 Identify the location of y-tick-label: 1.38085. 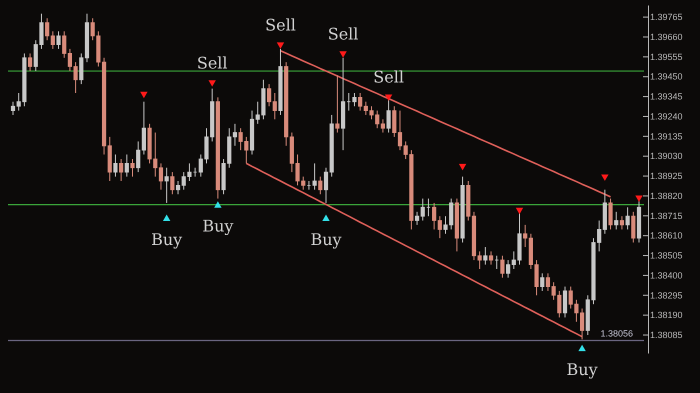
(666, 335).